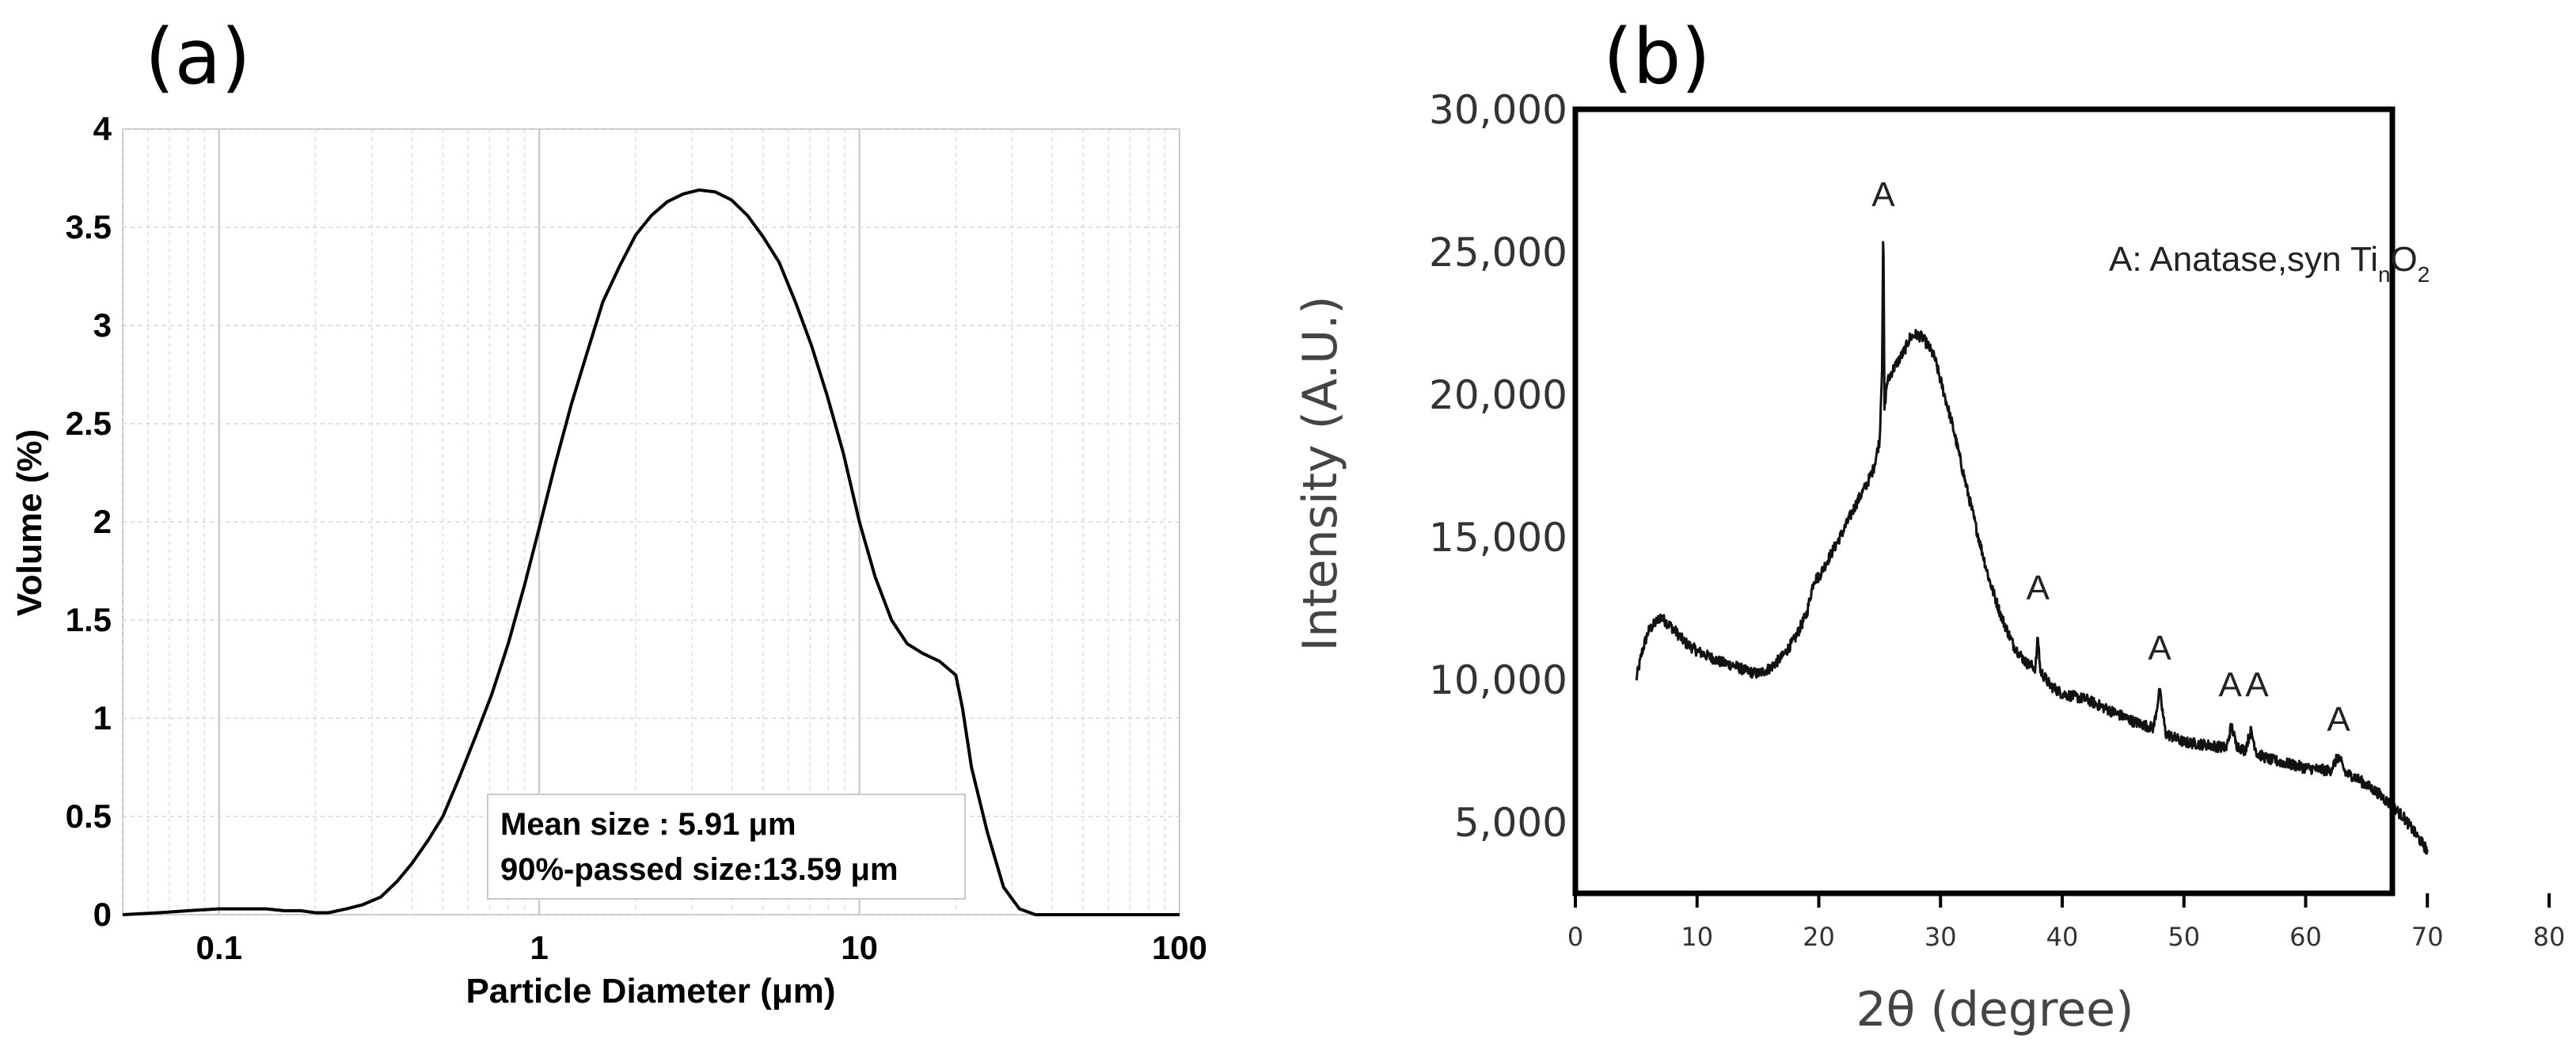 The height and width of the screenshot is (1062, 2576). What do you see at coordinates (2184, 937) in the screenshot?
I see `panel-b-x-tick-label: 50` at bounding box center [2184, 937].